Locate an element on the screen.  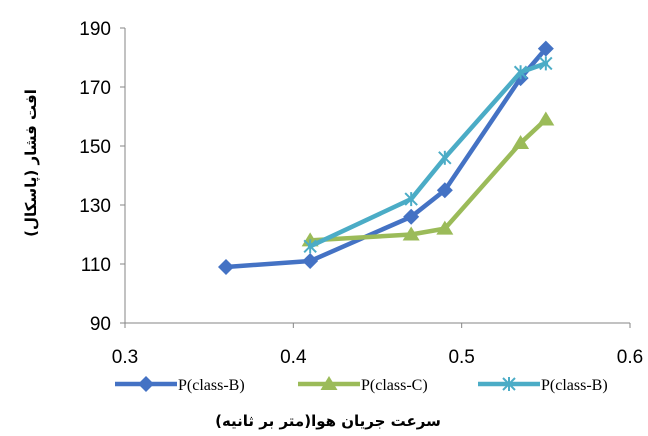
x-axis-label: سرعت جریان هوا(متر بر ثانیه) is located at coordinates (328, 421).